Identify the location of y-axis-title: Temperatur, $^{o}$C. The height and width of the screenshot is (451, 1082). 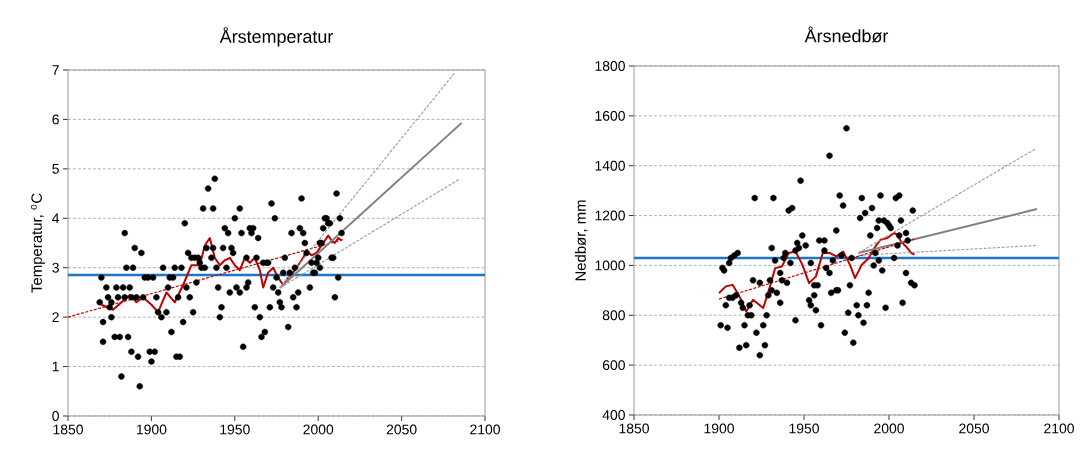
(37, 243).